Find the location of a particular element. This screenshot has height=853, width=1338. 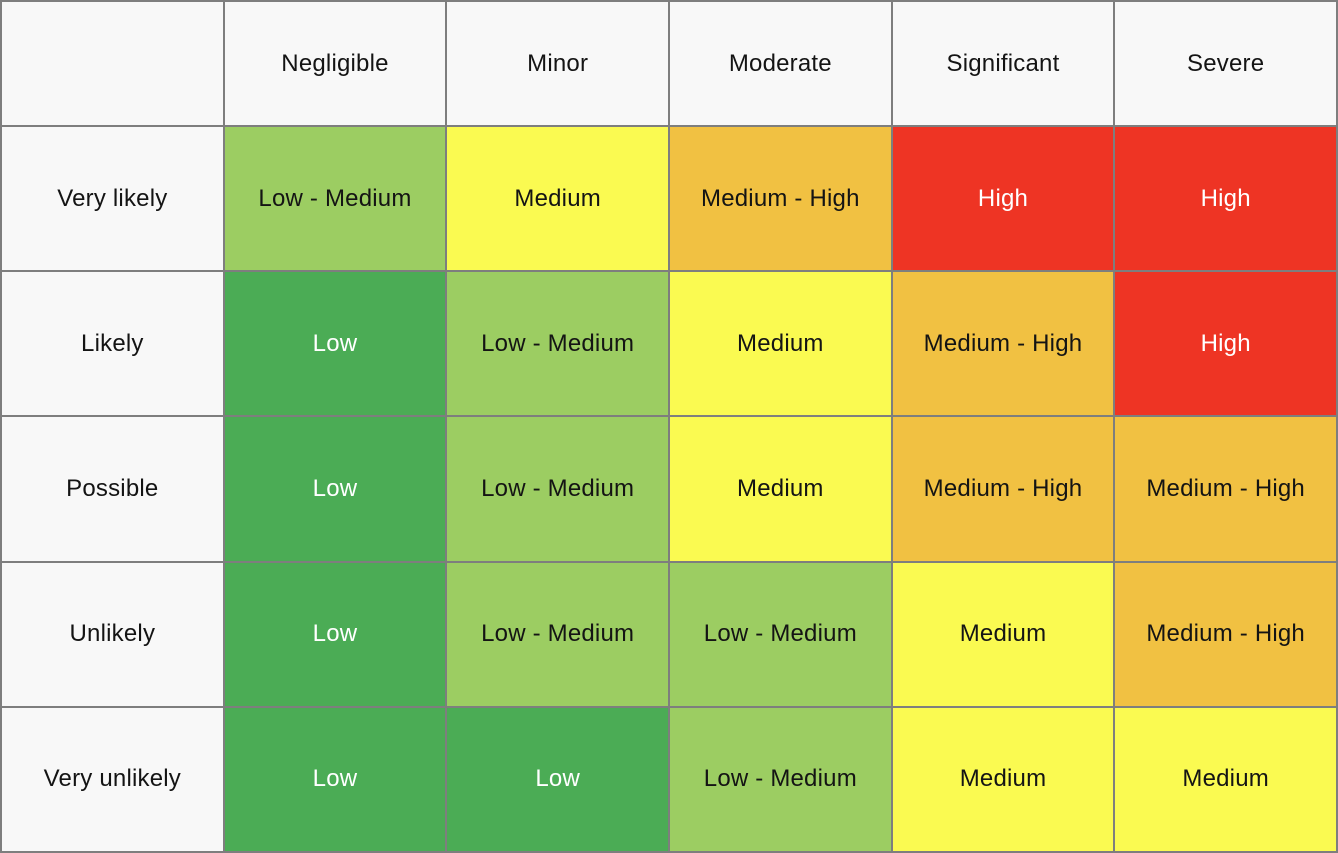

column-header-negligible: Negligible is located at coordinates (335, 63).